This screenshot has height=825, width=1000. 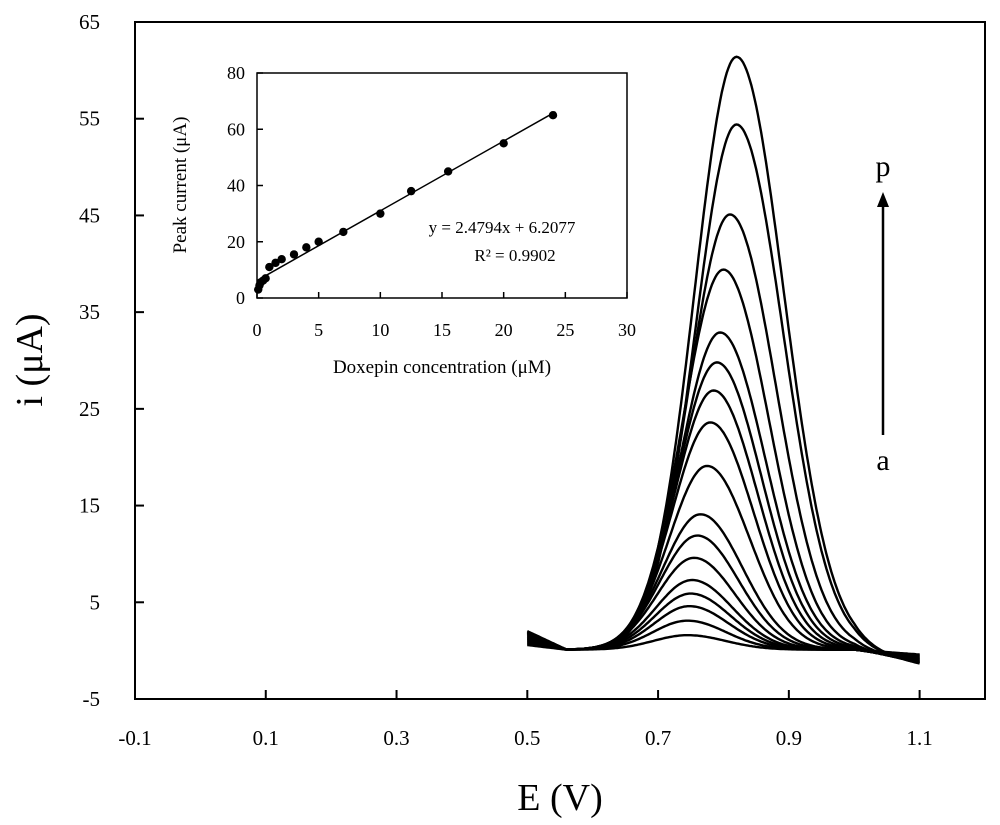 What do you see at coordinates (883, 166) in the screenshot?
I see `curve-label-p: p` at bounding box center [883, 166].